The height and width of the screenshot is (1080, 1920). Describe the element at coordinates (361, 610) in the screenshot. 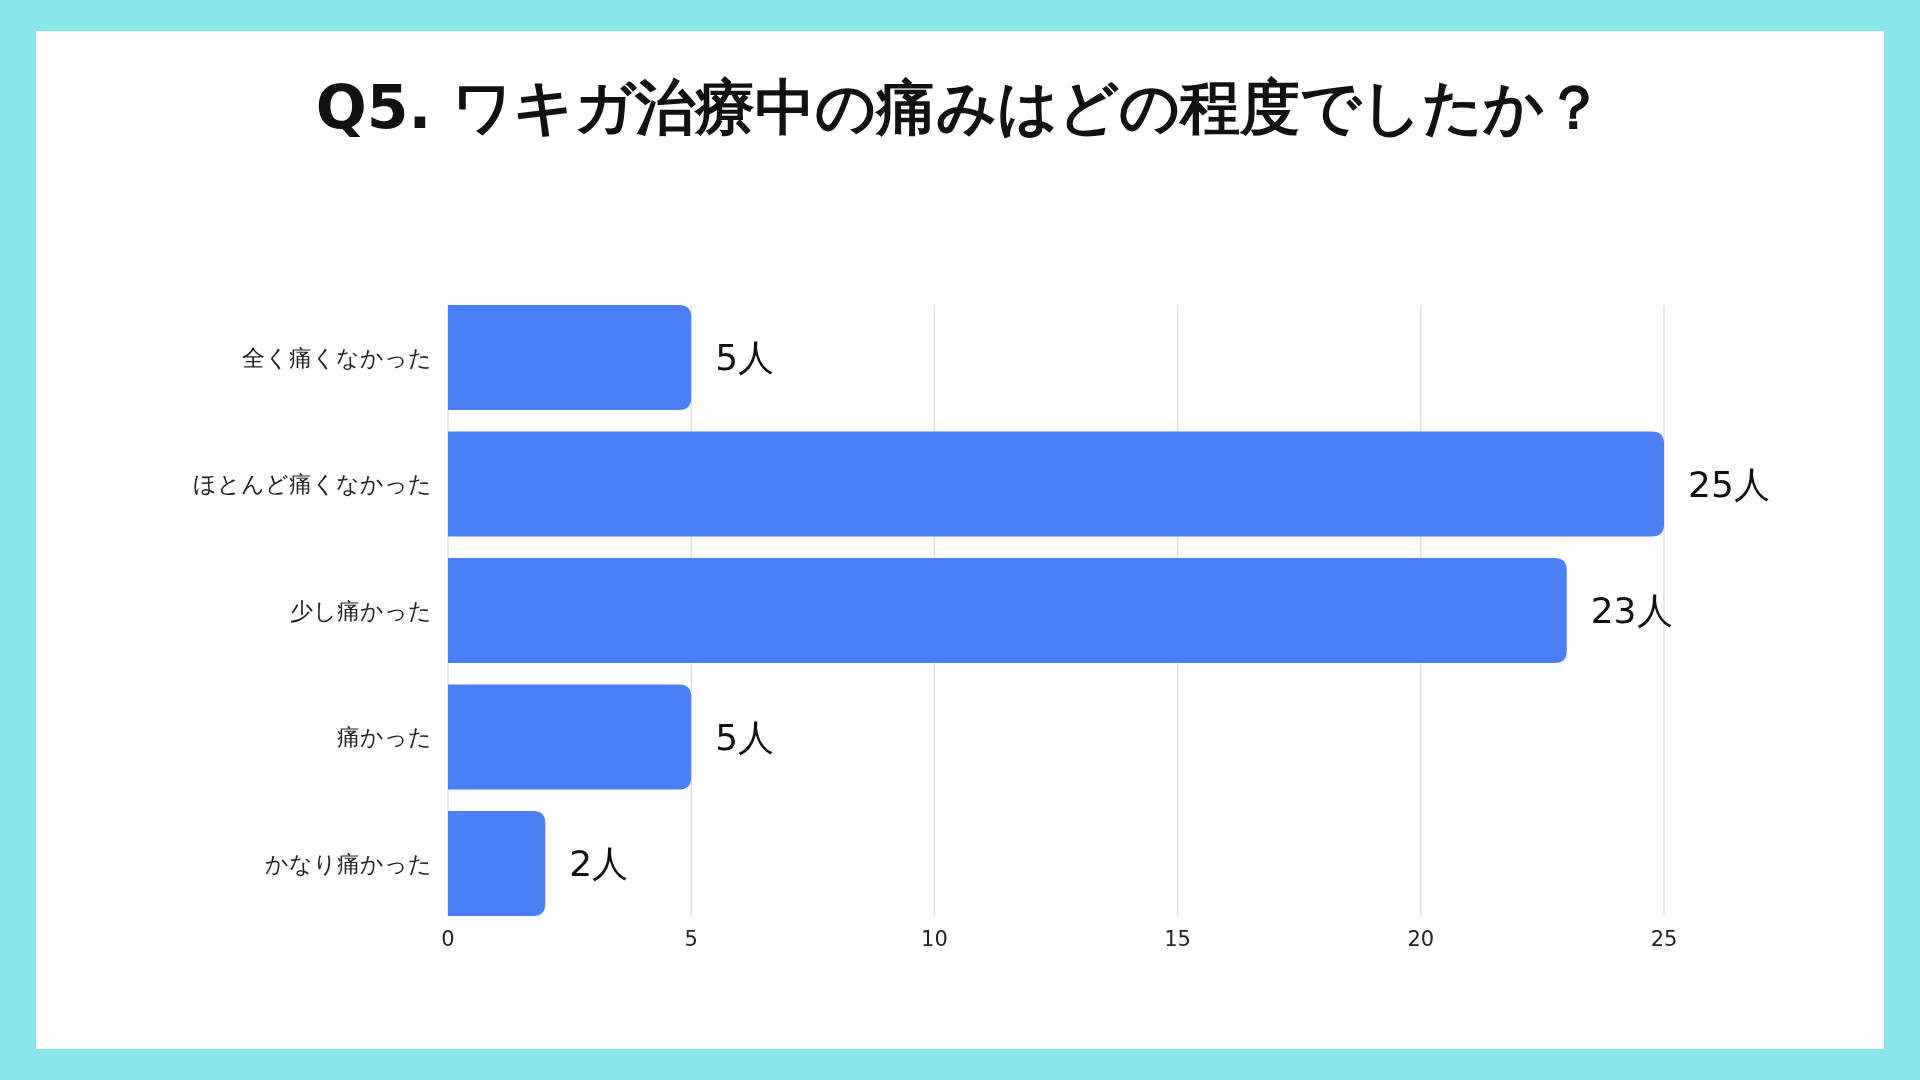

I see `y-tick-label: 少し痛かった` at that location.